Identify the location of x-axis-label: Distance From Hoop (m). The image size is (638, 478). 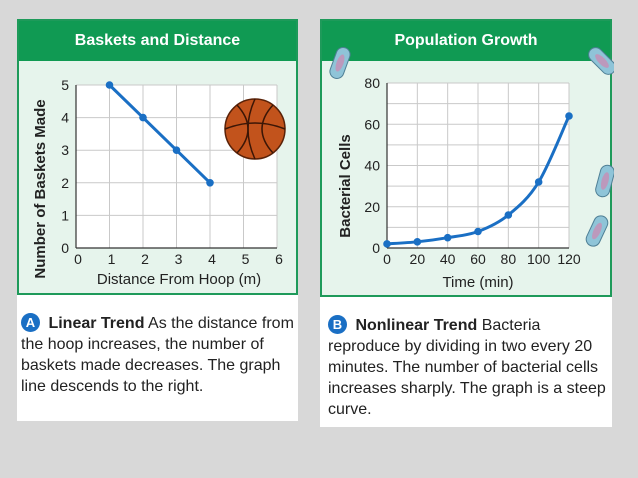
(179, 279).